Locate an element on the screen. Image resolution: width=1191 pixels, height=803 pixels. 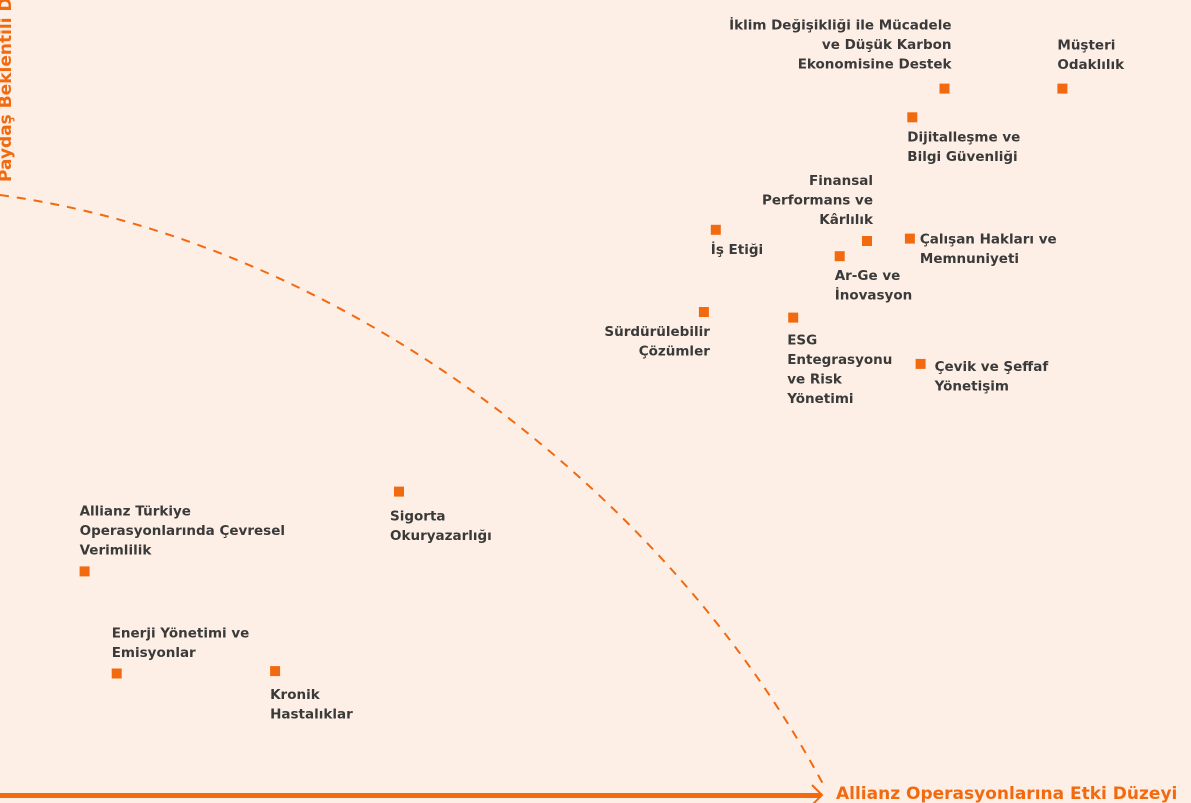
point-label-line: İklim Değişikliği ile Mücadele is located at coordinates (840, 25).